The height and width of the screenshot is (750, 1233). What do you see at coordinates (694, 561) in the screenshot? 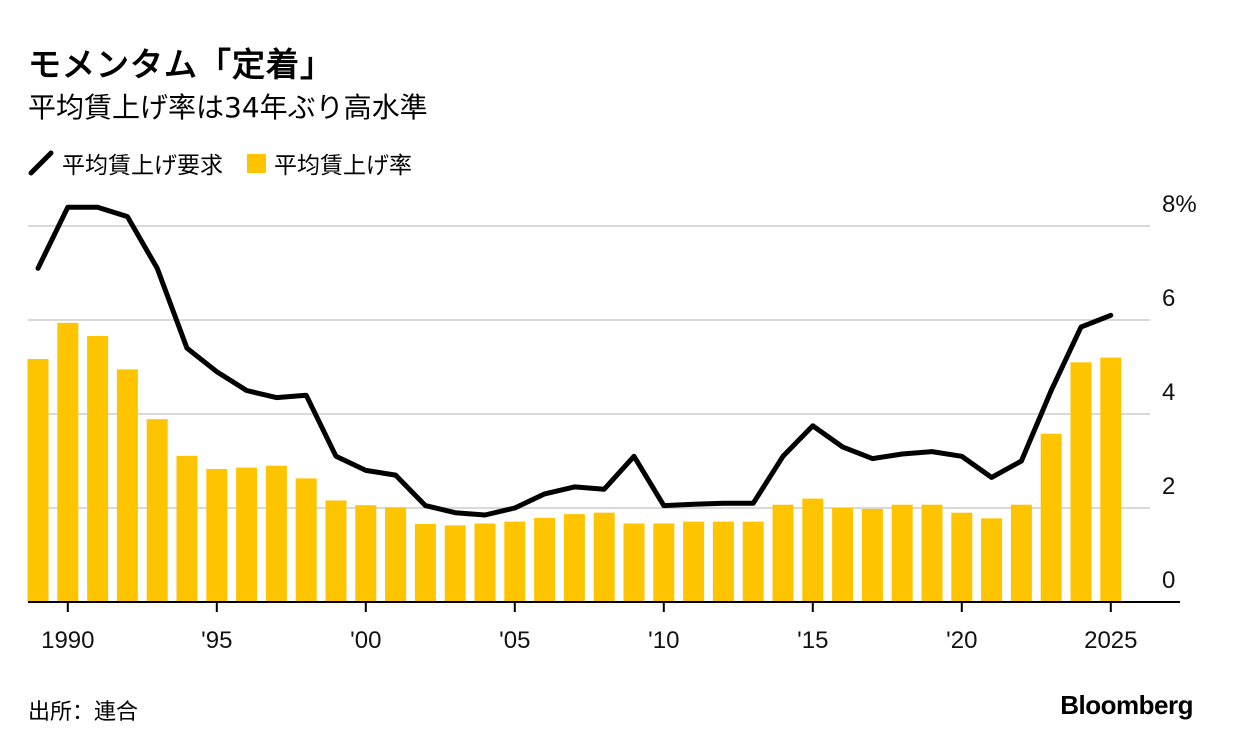
I see `bar-2011` at bounding box center [694, 561].